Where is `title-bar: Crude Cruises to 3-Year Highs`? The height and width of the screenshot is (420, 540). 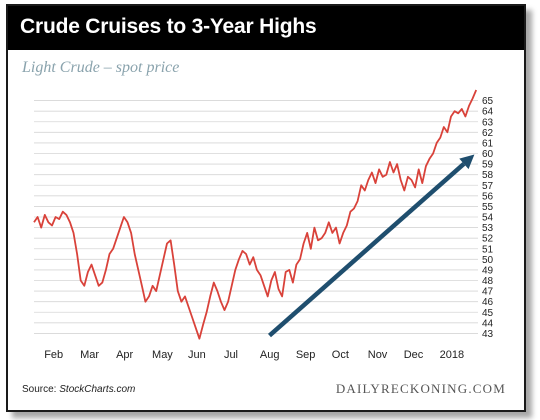
title-bar: Crude Cruises to 3-Year Highs is located at coordinates (266, 28).